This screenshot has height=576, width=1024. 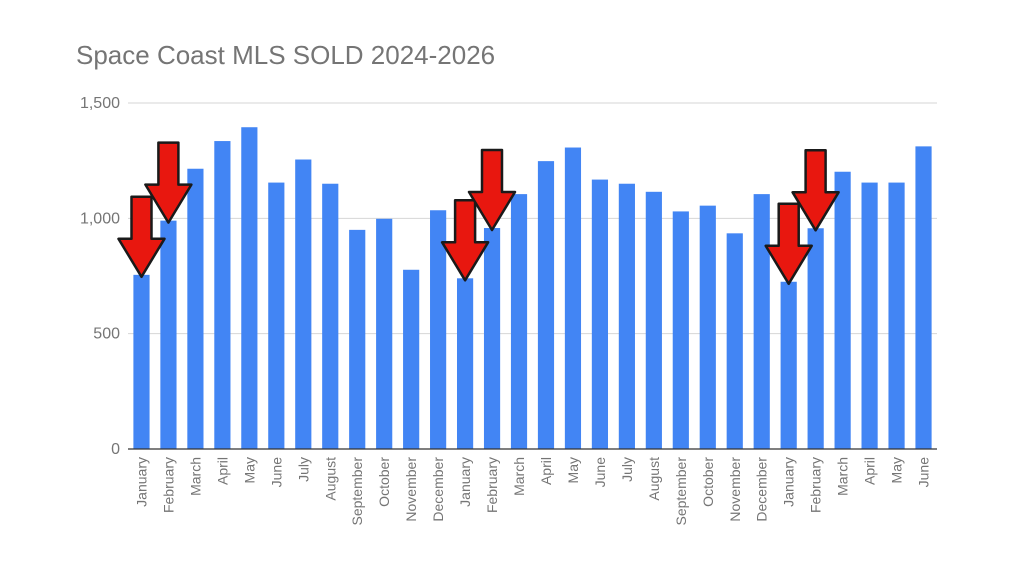 I want to click on y-tick-label: 0, so click(x=115, y=449).